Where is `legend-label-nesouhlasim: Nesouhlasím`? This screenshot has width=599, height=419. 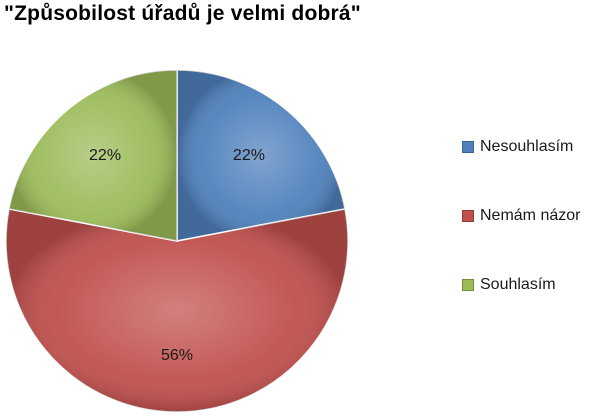
legend-label-nesouhlasim: Nesouhlasím is located at coordinates (527, 146).